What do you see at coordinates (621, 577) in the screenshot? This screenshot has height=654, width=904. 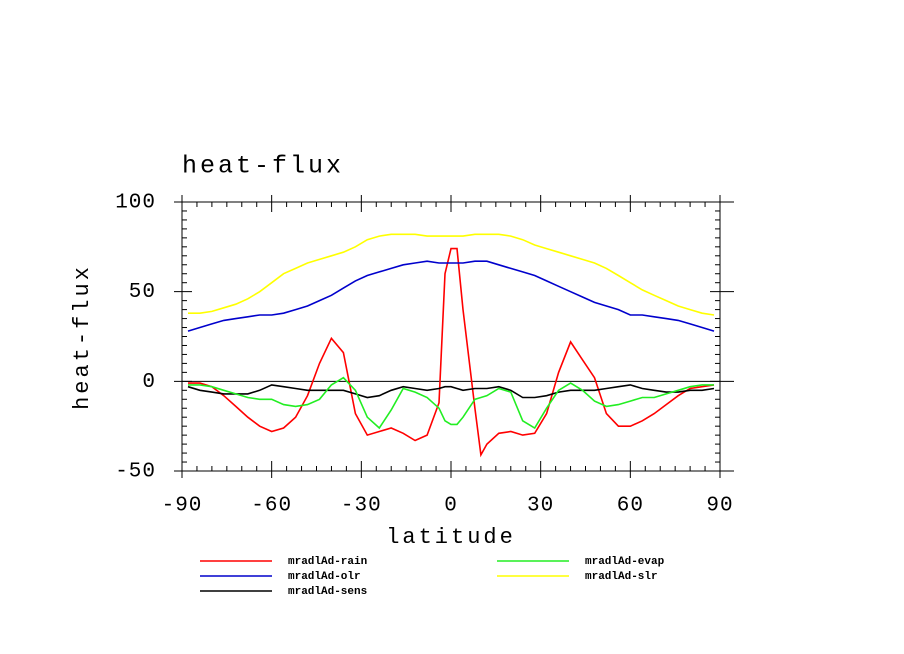 I see `legend-label: mradlAd-slr` at bounding box center [621, 577].